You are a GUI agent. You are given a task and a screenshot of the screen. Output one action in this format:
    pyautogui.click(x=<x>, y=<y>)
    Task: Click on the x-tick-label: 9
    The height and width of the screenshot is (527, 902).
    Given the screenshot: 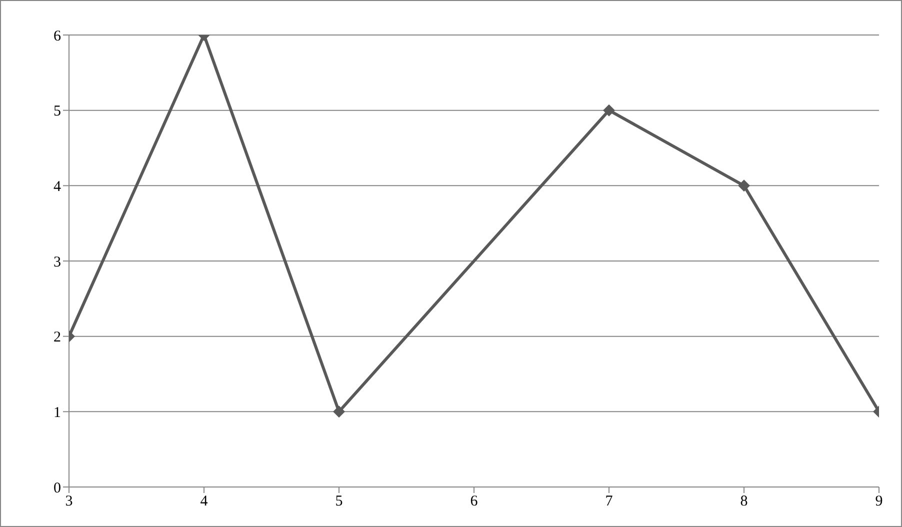 What is the action you would take?
    pyautogui.click(x=879, y=502)
    